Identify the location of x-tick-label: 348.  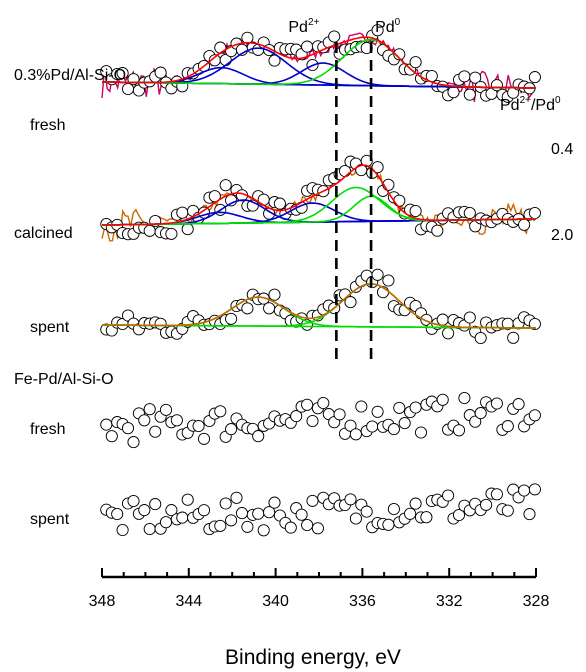
(102, 601).